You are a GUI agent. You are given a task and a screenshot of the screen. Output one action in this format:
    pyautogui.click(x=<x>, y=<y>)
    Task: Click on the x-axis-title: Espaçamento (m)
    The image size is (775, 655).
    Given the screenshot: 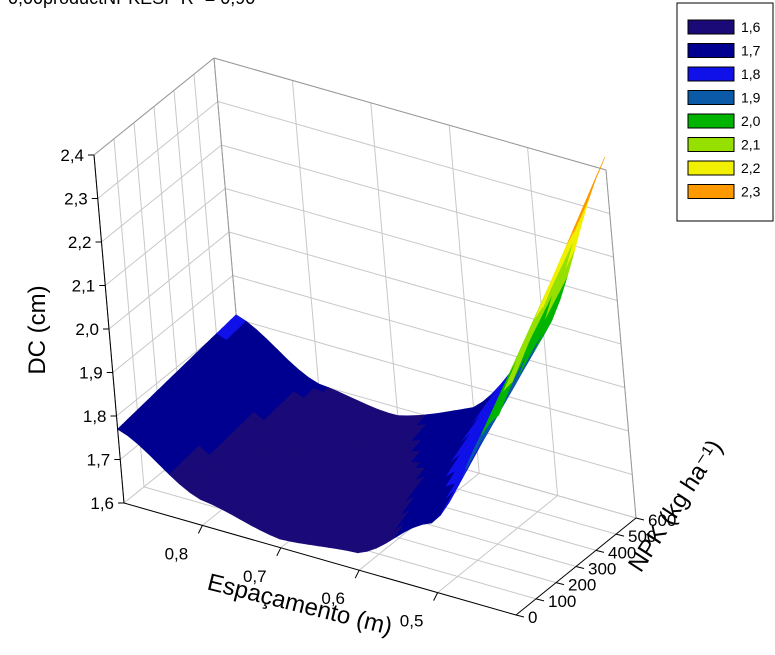 What is the action you would take?
    pyautogui.click(x=300, y=605)
    